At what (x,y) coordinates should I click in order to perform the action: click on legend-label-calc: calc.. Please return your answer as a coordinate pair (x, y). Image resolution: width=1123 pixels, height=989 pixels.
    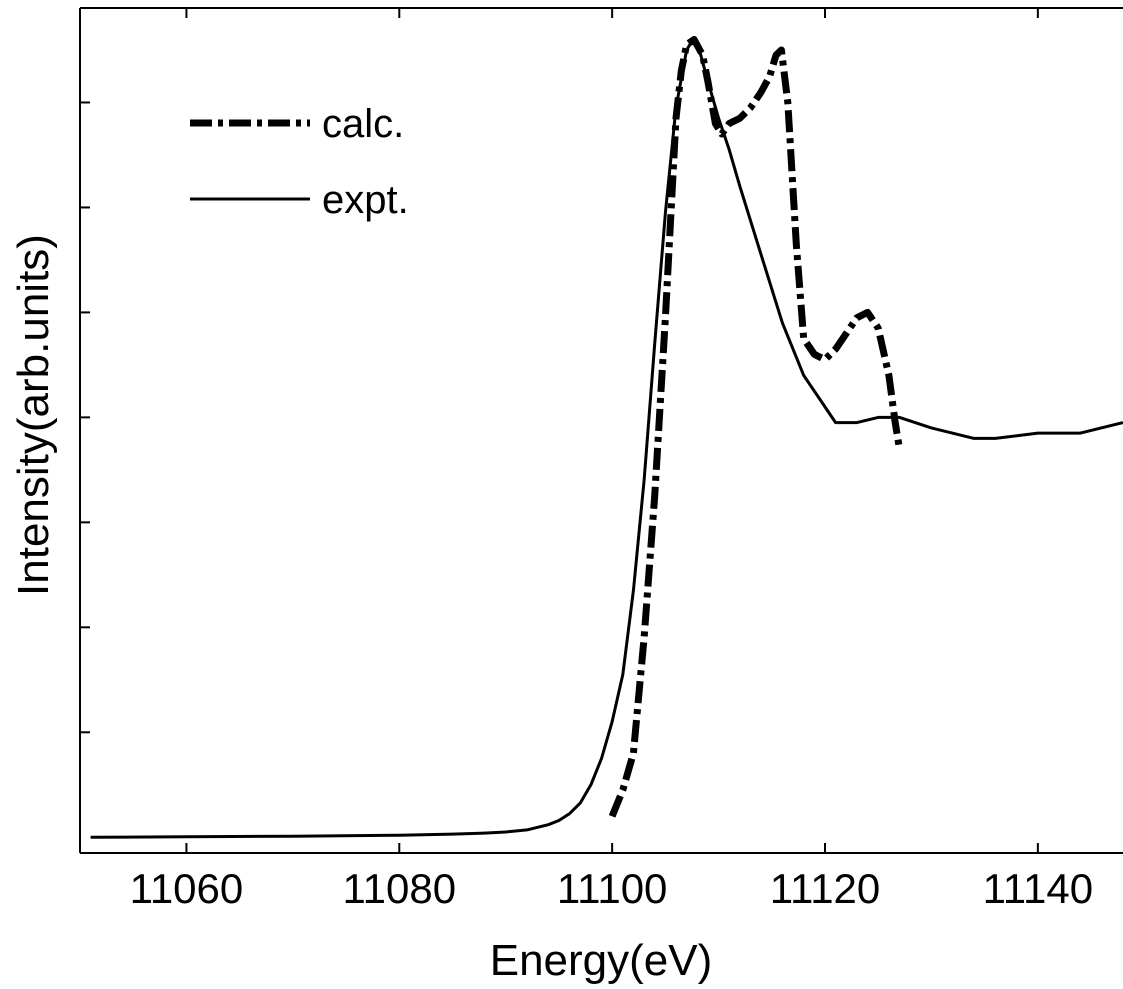
    Looking at the image, I should click on (363, 124).